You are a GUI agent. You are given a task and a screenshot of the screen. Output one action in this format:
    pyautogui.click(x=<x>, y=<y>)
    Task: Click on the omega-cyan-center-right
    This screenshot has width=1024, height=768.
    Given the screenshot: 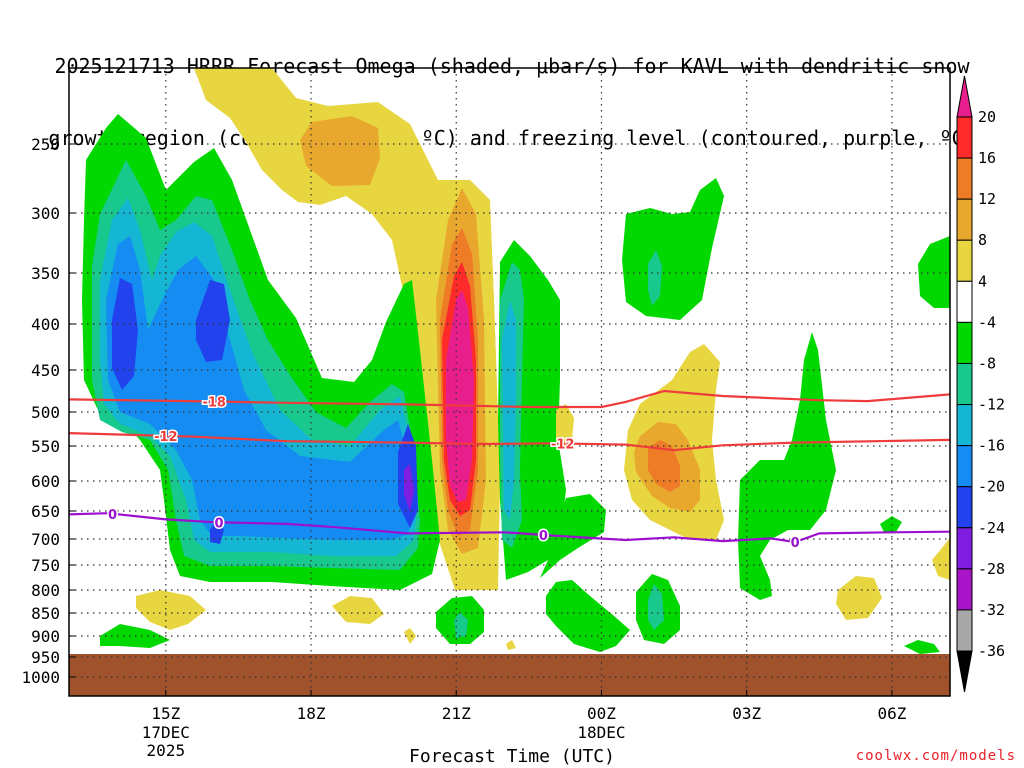 What is the action you would take?
    pyautogui.click(x=509, y=410)
    